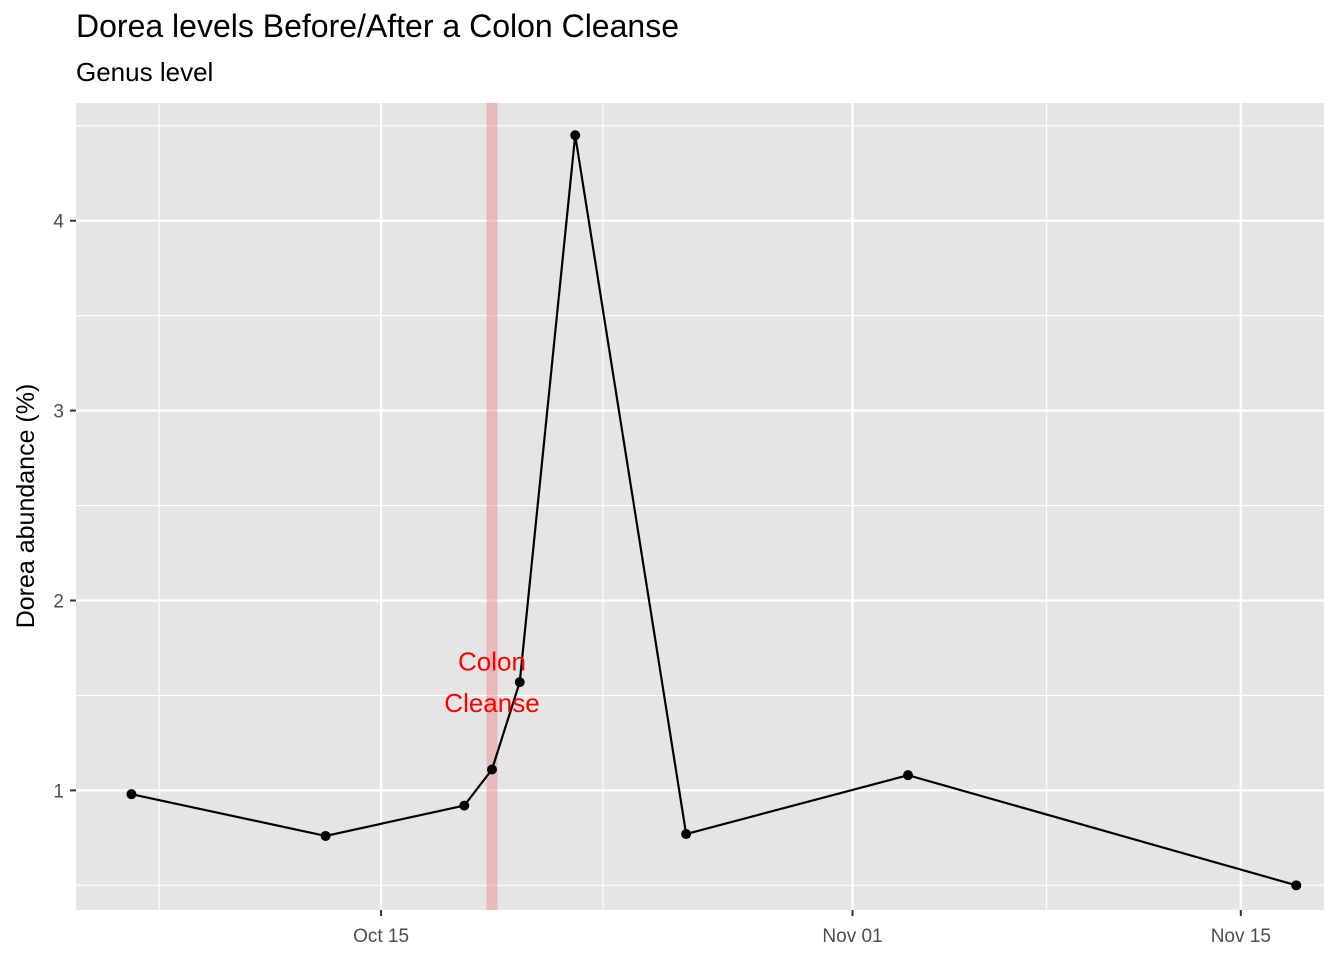  What do you see at coordinates (852, 936) in the screenshot?
I see `x-tick-label: Nov 01` at bounding box center [852, 936].